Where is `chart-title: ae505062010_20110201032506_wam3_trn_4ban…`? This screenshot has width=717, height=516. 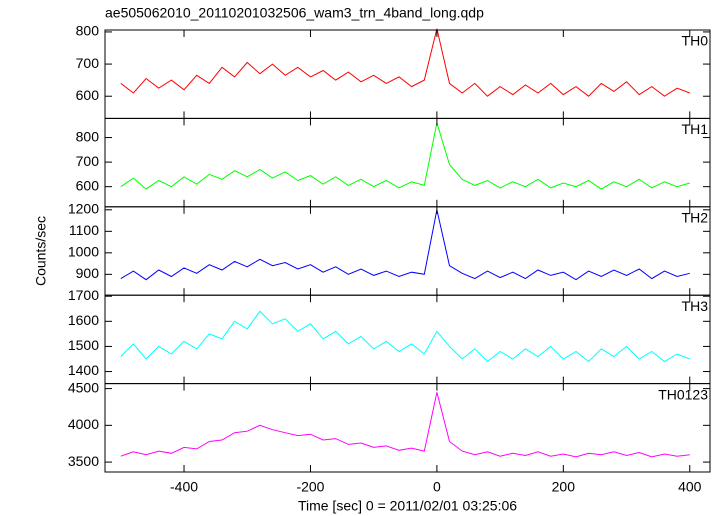
chart-title: ae505062010_20110201032506_wam3_trn_4ban… is located at coordinates (294, 13).